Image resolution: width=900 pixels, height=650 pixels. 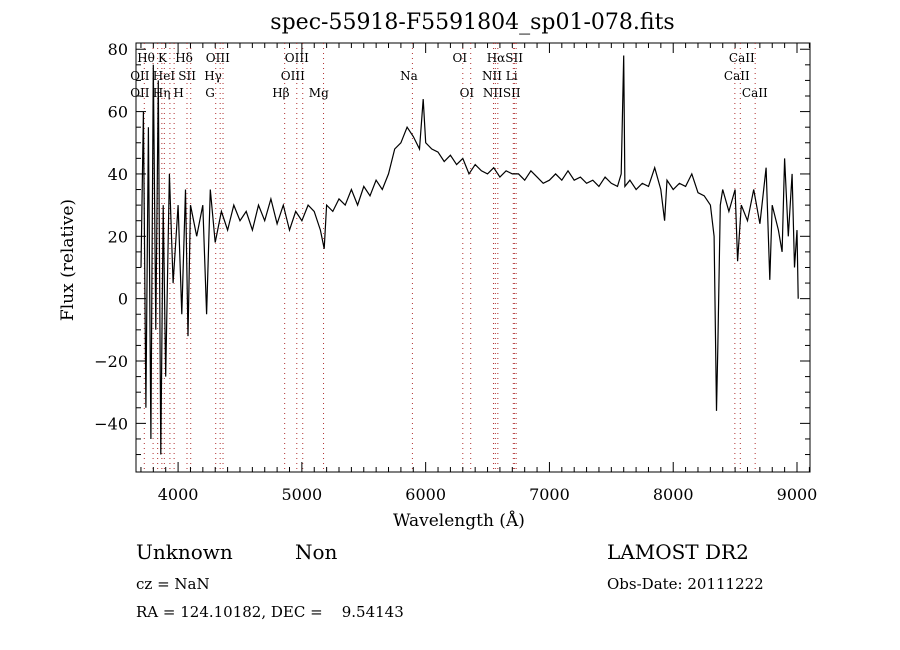 I want to click on chart-title: spec-55918-F5591804_sp01-078.fits, so click(x=472, y=22).